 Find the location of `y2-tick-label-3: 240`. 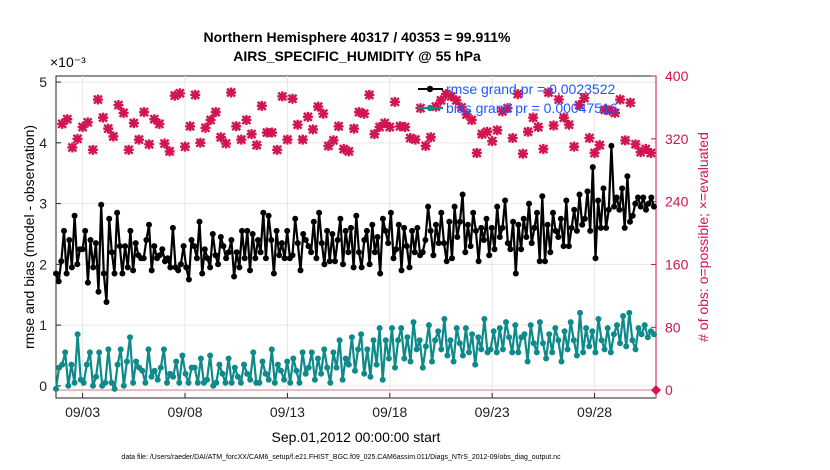

y2-tick-label-3: 240 is located at coordinates (677, 202).